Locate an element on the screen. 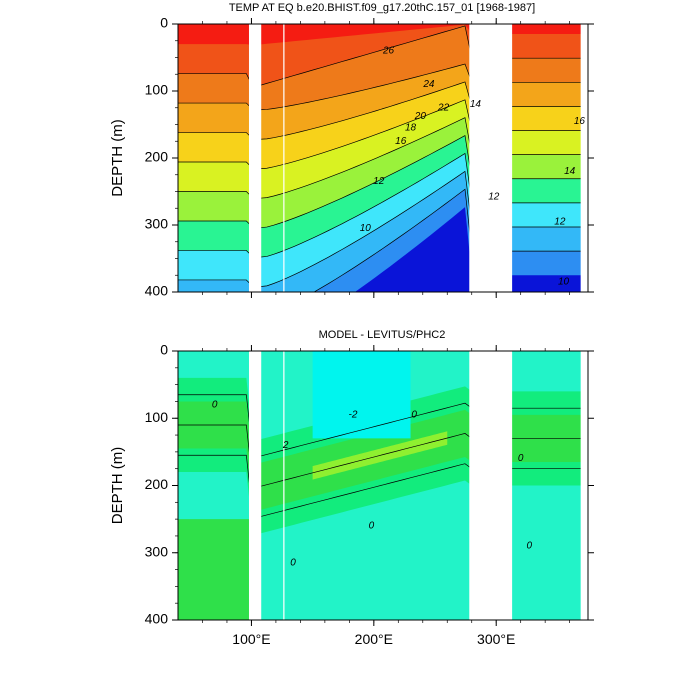 Image resolution: width=700 pixels, height=700 pixels. x-tick-label: 200°E is located at coordinates (374, 639).